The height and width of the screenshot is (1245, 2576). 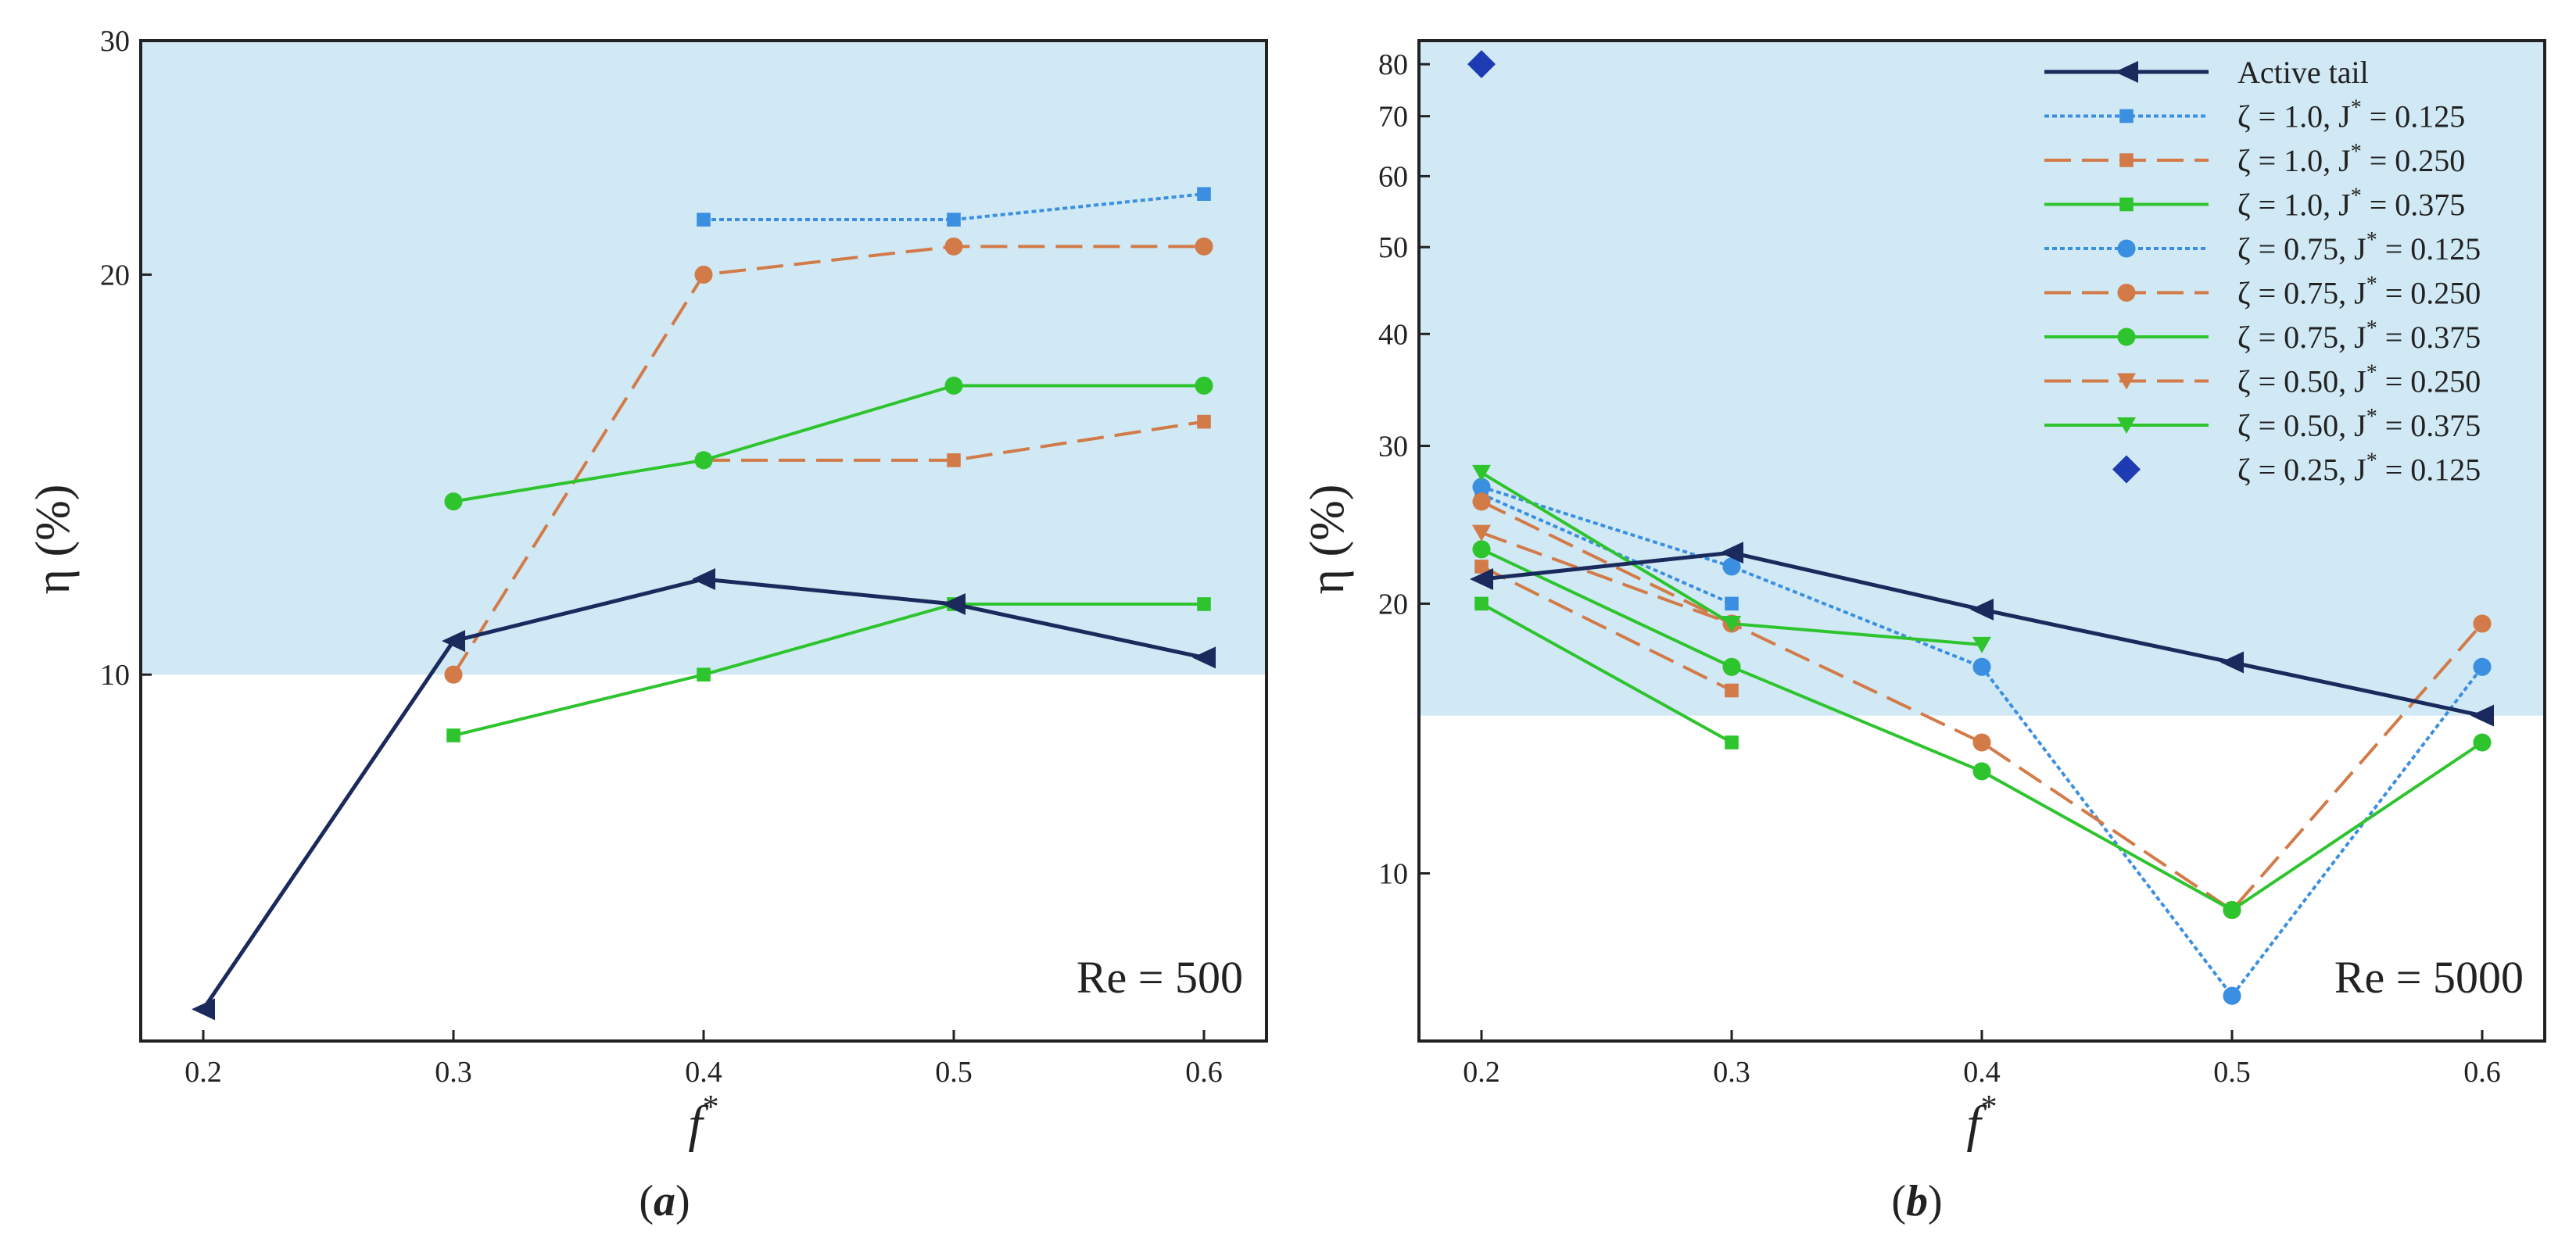 I want to click on panel-a-series-z100_j0125, so click(x=954, y=207).